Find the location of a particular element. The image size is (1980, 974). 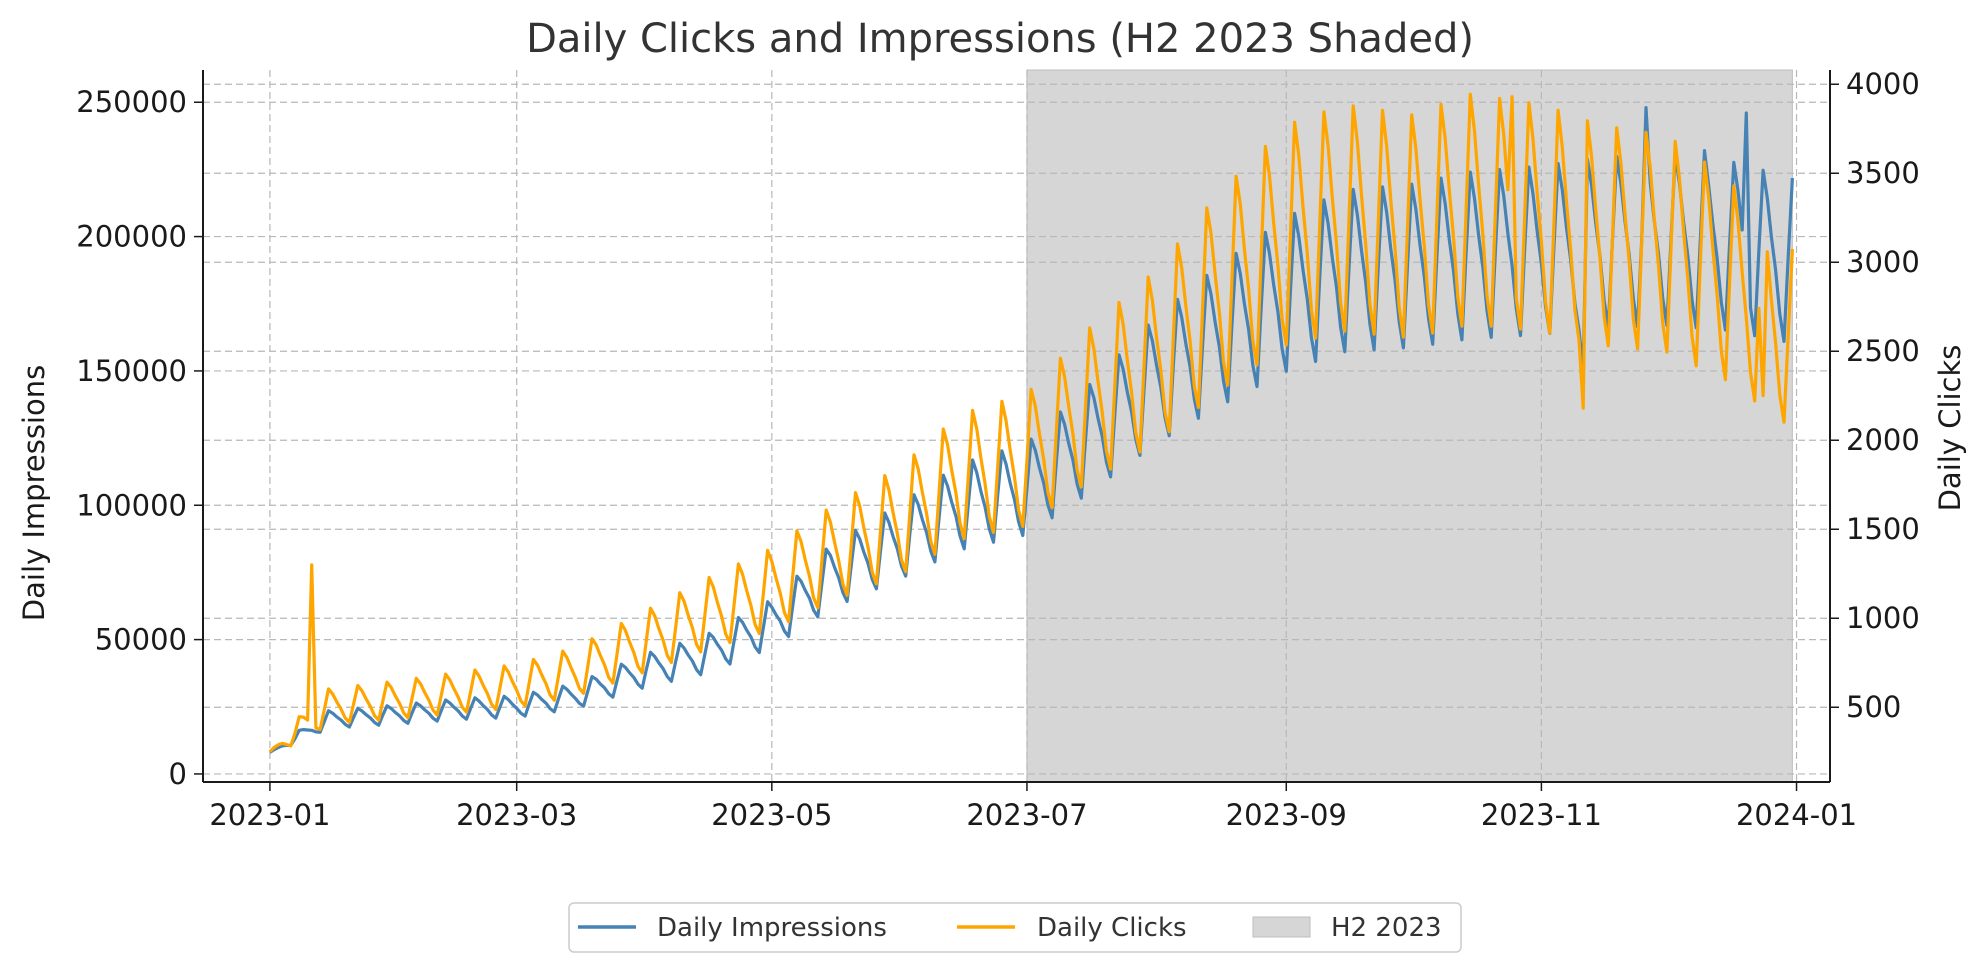

legend-impressions-label: Daily Impressions is located at coordinates (772, 928).